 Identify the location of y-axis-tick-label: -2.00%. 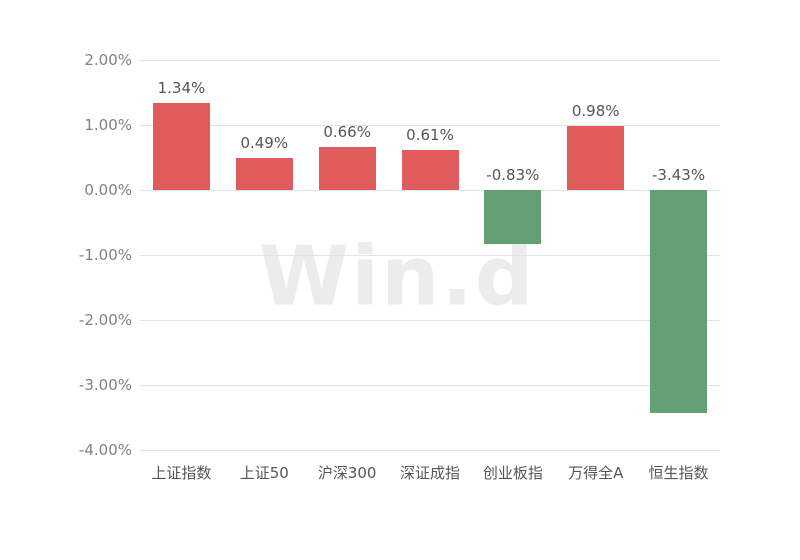
(105, 320).